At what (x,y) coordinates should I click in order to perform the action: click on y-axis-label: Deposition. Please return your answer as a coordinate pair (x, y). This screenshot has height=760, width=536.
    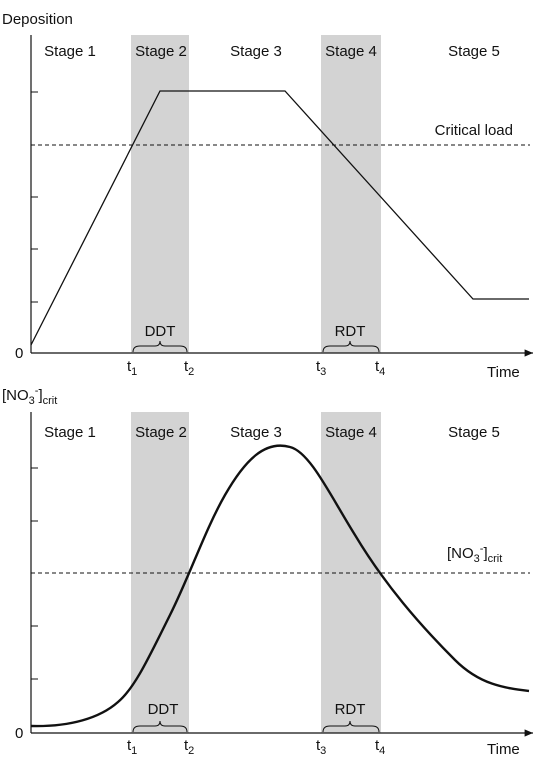
    Looking at the image, I should click on (37, 19).